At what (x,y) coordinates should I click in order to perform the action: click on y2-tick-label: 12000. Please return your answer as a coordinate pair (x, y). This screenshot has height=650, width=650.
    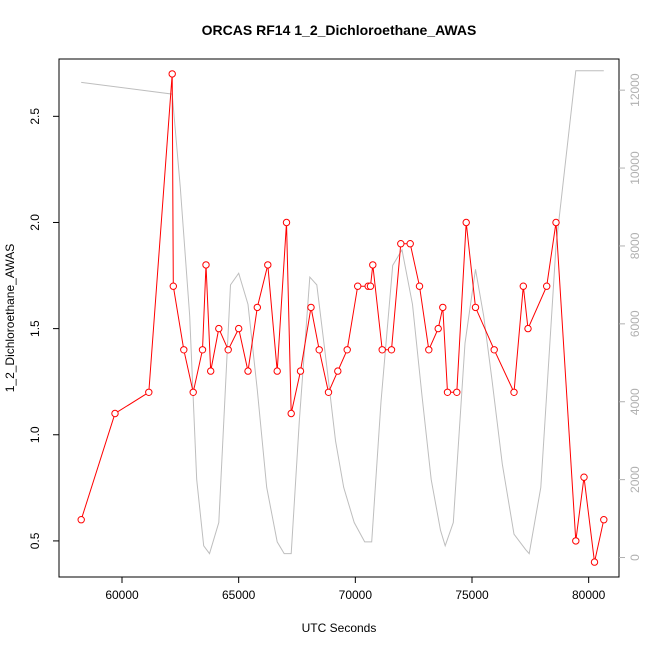
    Looking at the image, I should click on (635, 90).